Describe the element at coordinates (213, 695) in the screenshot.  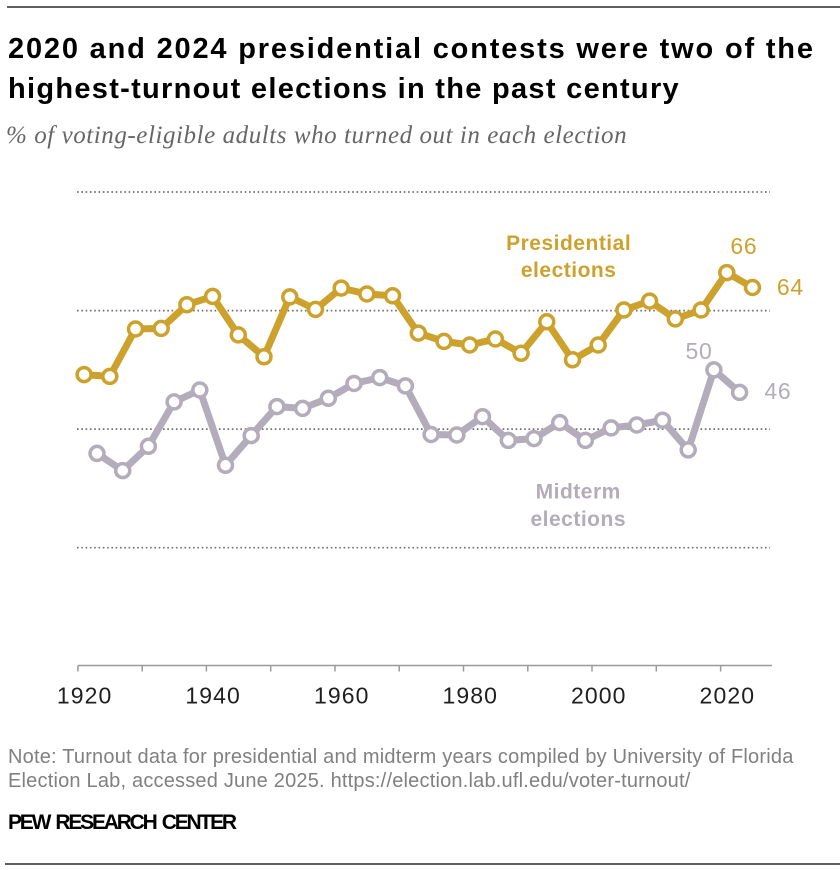
I see `svg-text: 1940` at that location.